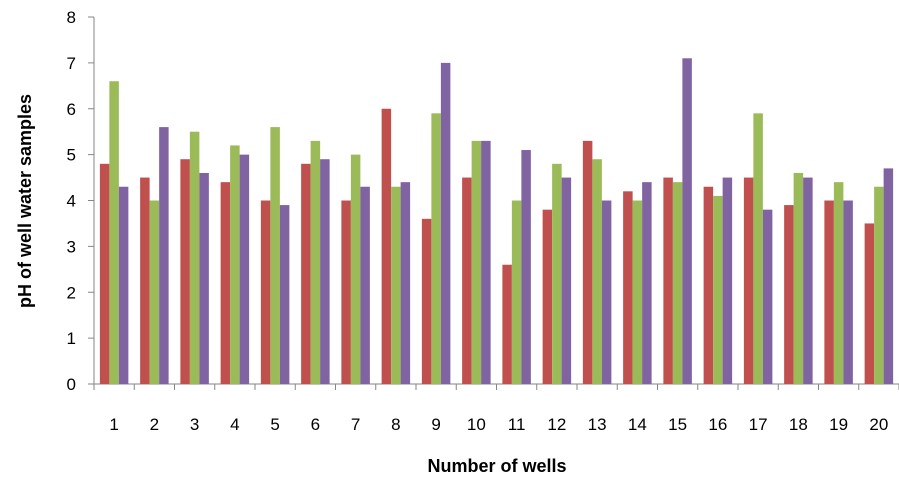  Describe the element at coordinates (435, 424) in the screenshot. I see `x-tick-label: 9` at that location.